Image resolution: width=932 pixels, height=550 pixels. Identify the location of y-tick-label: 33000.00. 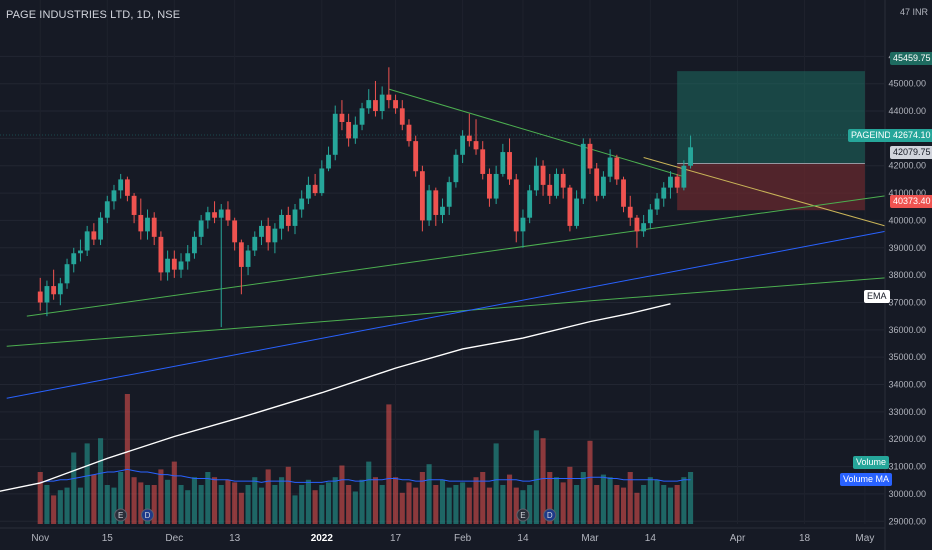
(907, 412).